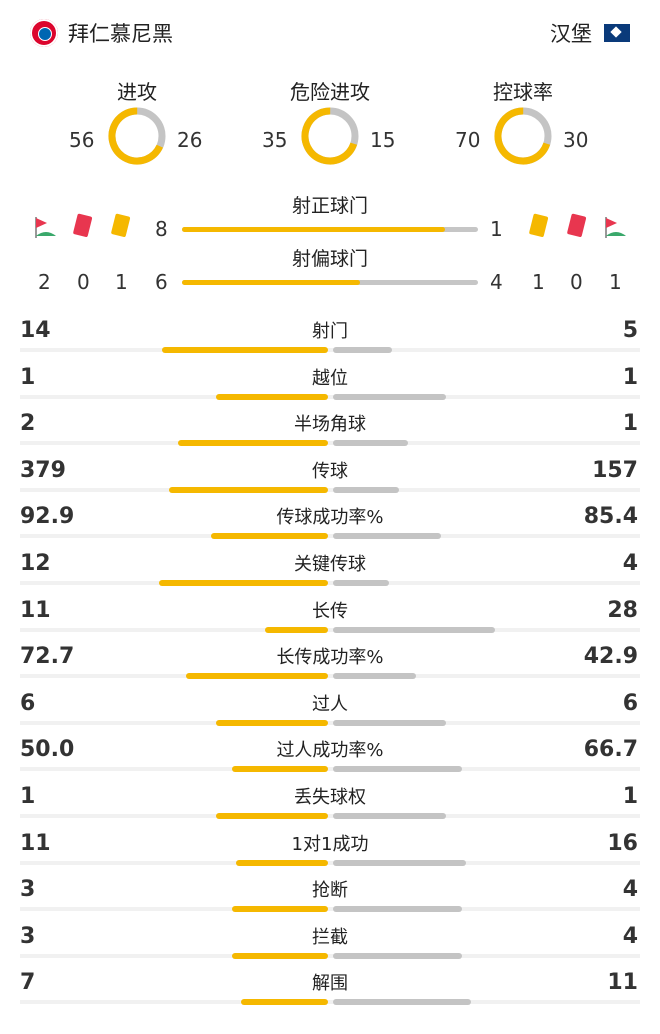  I want to click on stat-home-value: 14, so click(35, 330).